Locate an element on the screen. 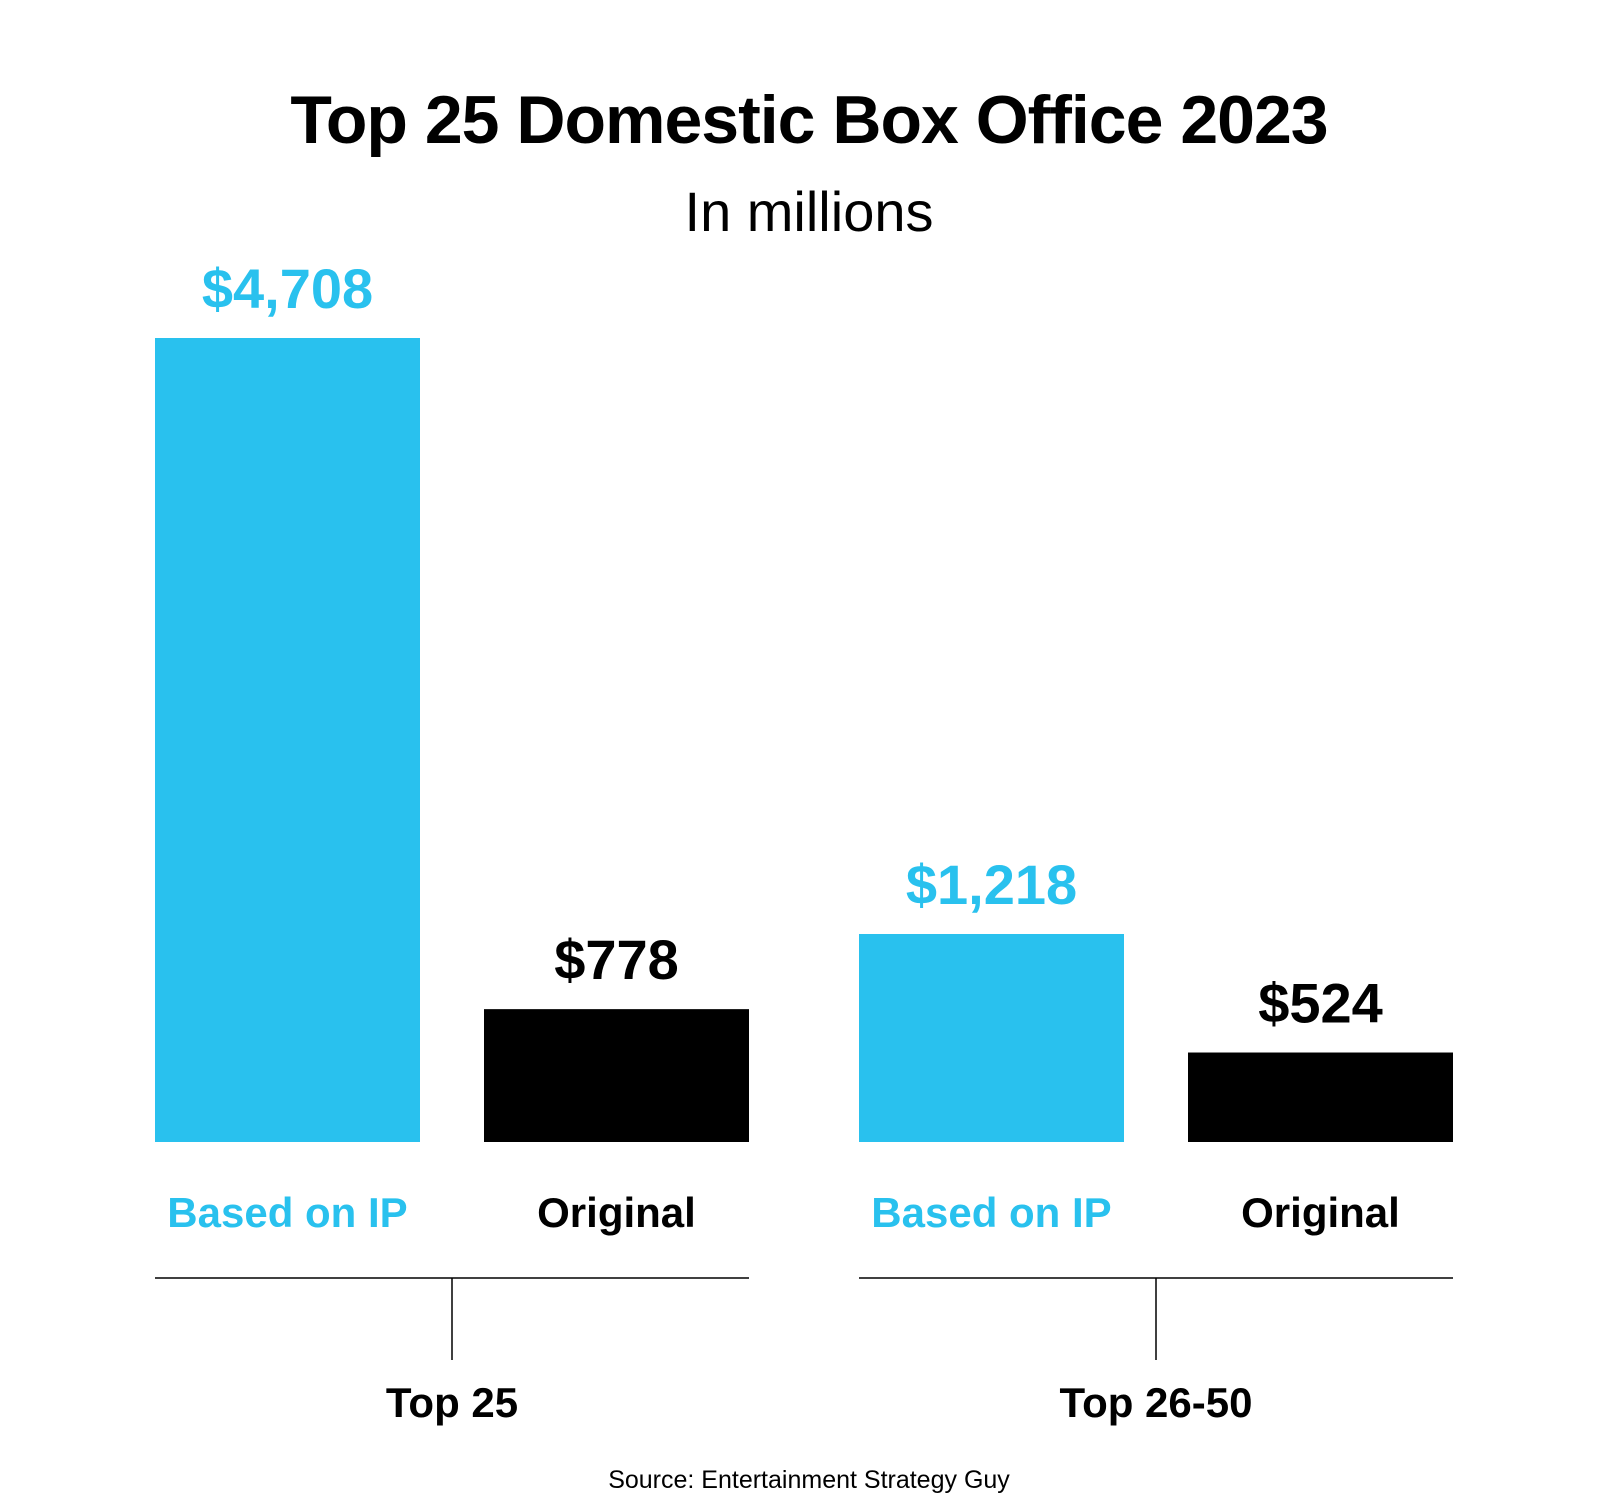 Image resolution: width=1618 pixels, height=1512 pixels. chart-subtitle: In millions is located at coordinates (809, 211).